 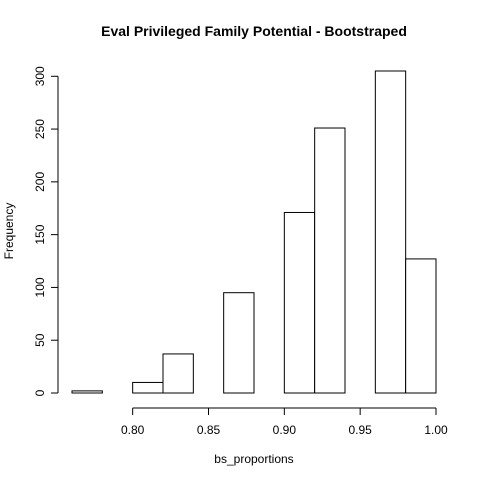 What do you see at coordinates (209, 430) in the screenshot?
I see `x-tick-label: 0.85` at bounding box center [209, 430].